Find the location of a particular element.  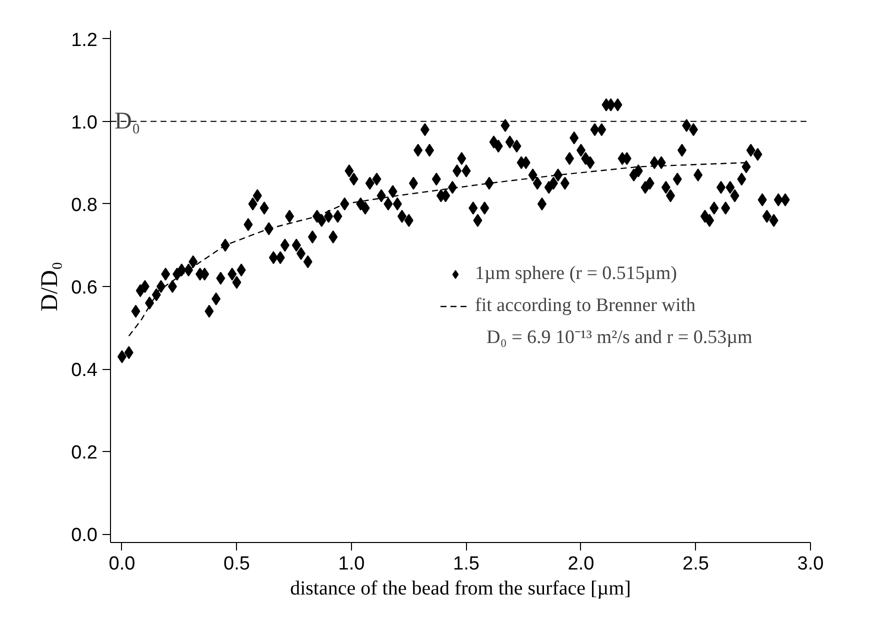

y-tick-label: 0.0 is located at coordinates (84, 535).